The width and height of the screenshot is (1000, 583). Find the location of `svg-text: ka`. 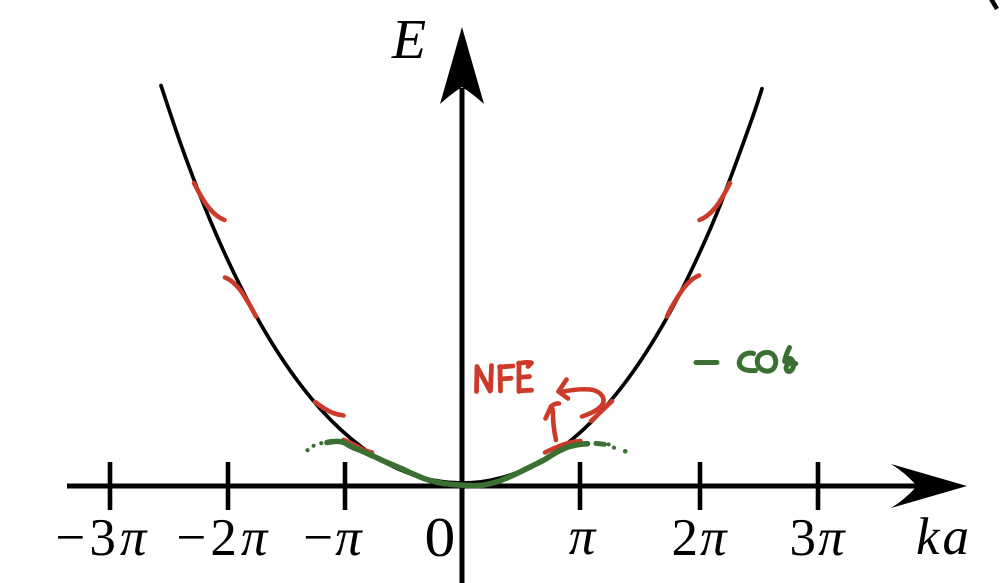

svg-text: ka is located at coordinates (944, 537).